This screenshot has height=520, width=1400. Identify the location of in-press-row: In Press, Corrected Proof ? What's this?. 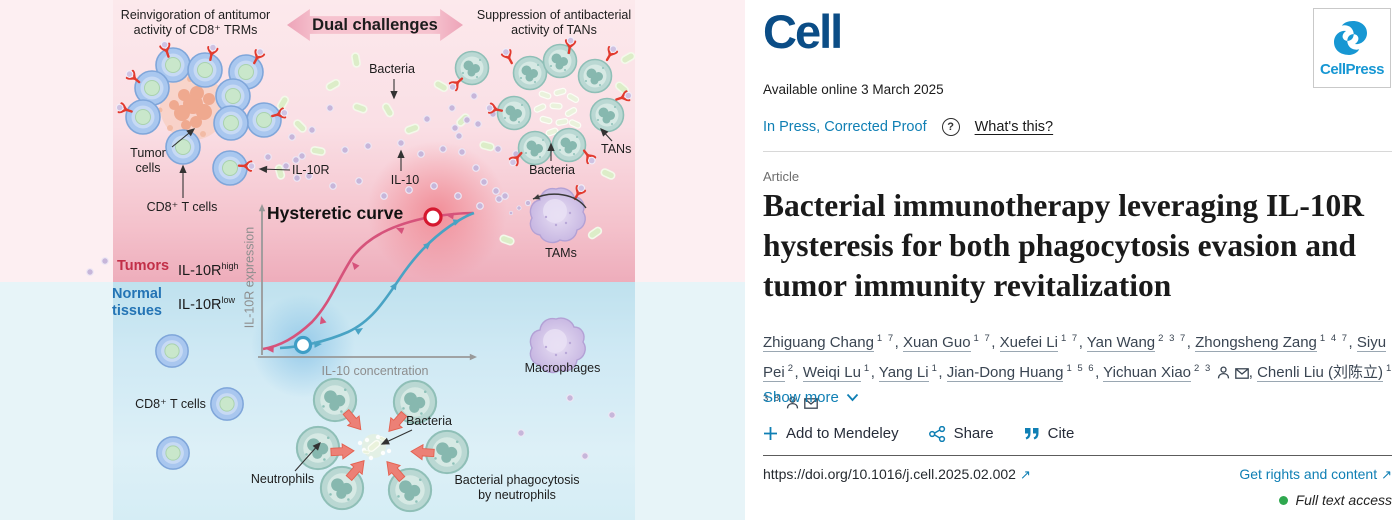
(908, 127).